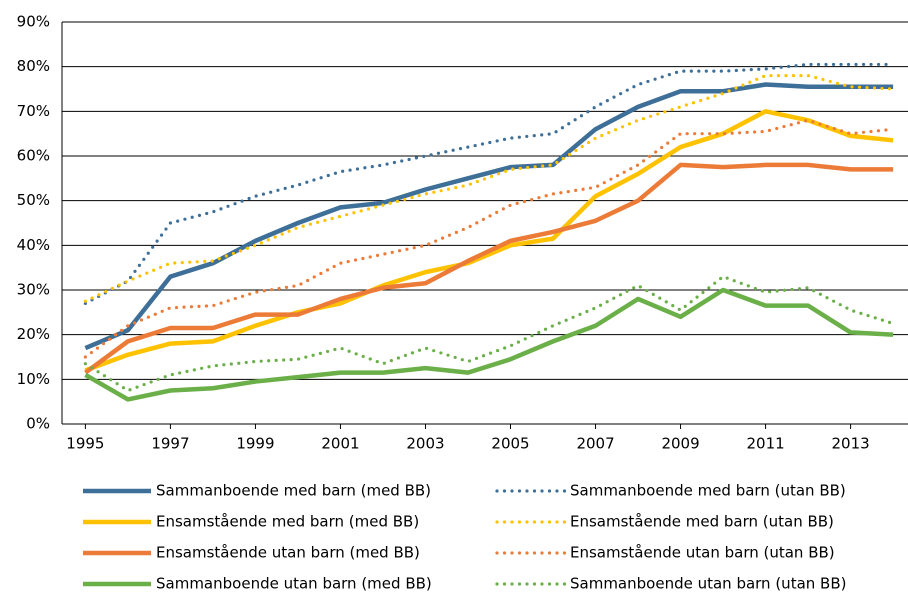 This screenshot has width=908, height=595. I want to click on x-tick-label: 2011, so click(765, 444).